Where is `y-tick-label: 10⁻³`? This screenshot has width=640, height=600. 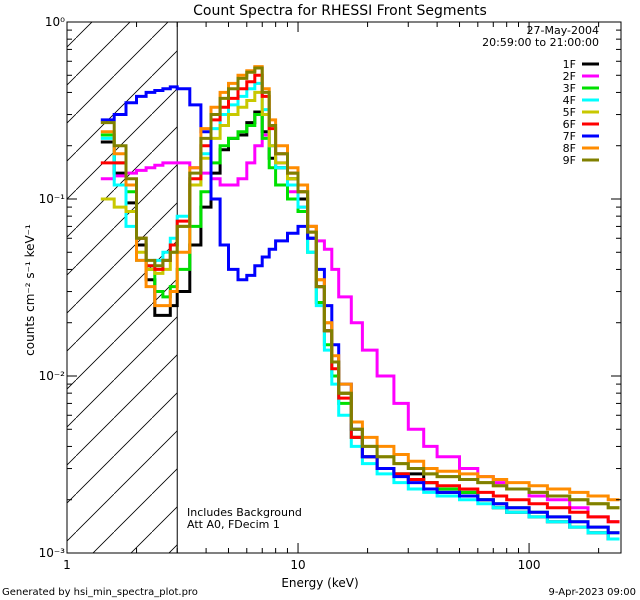 y-tick-label: 10⁻³ is located at coordinates (52, 553).